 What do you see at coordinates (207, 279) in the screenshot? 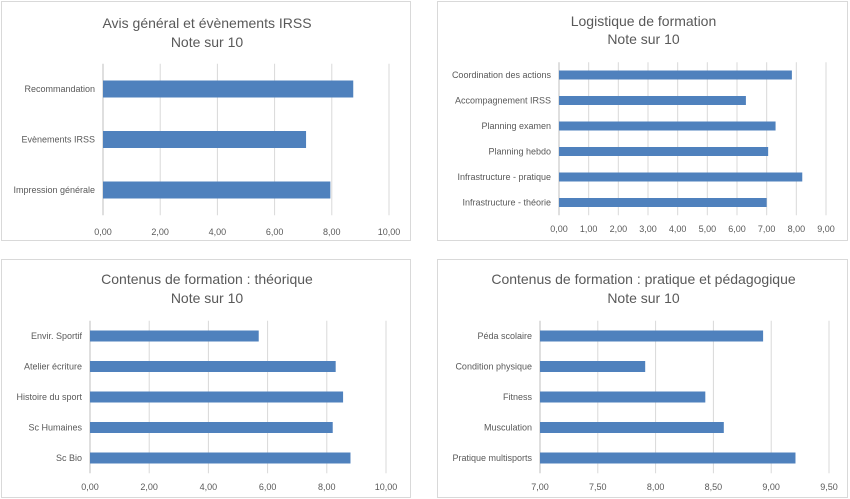
I see `chart-title: Contenus de formation : théorique` at bounding box center [207, 279].